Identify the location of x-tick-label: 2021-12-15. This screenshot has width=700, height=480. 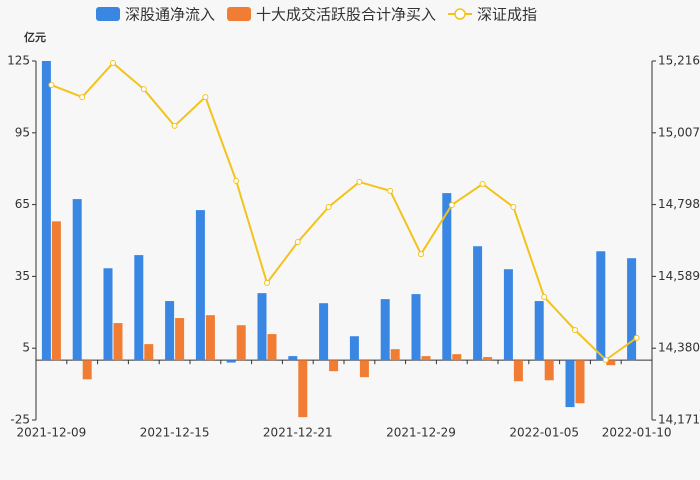
(175, 433).